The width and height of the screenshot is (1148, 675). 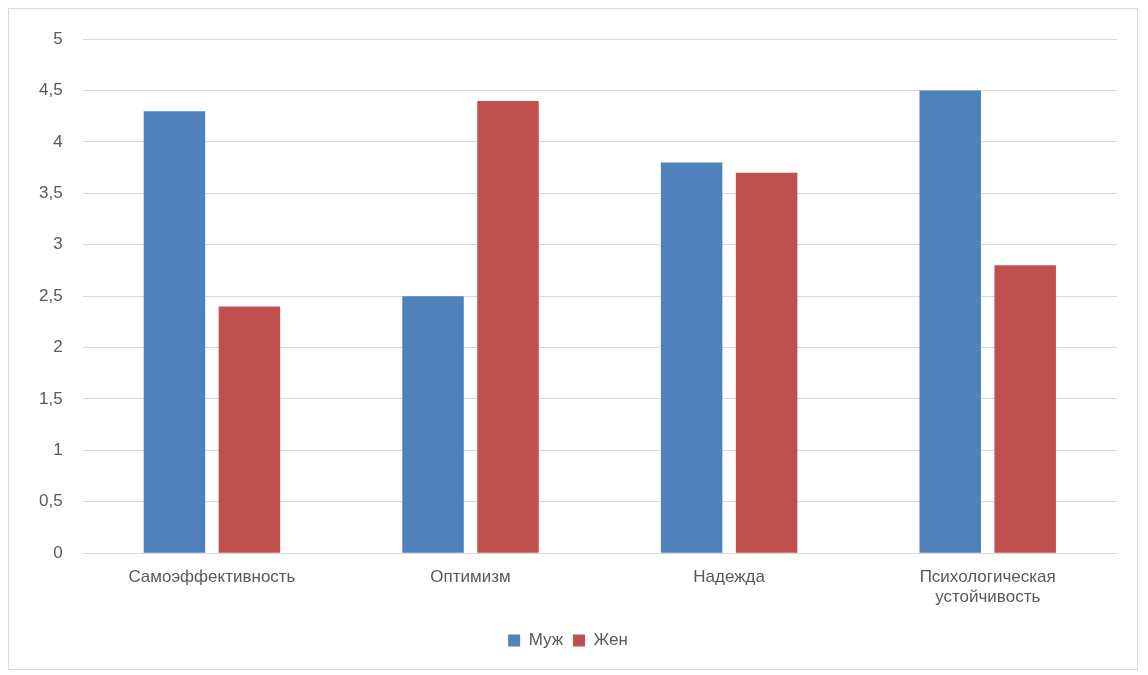 I want to click on x-tick-label: Надежда, so click(x=729, y=577).